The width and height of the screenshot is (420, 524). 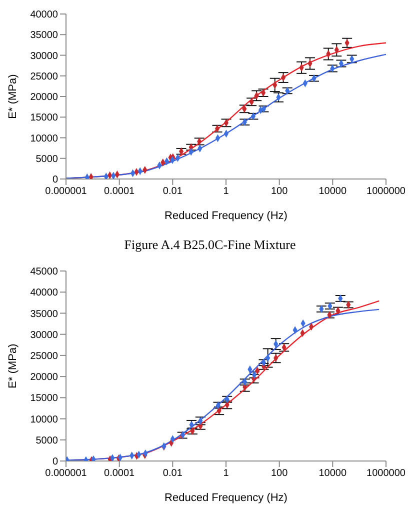 I want to click on y-tick-label: 45000, so click(x=44, y=272).